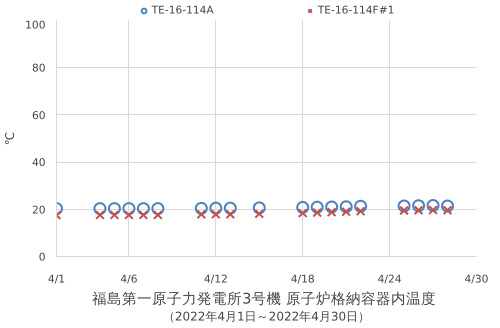  Describe the element at coordinates (35, 25) in the screenshot. I see `y-tick-label: 100` at that location.